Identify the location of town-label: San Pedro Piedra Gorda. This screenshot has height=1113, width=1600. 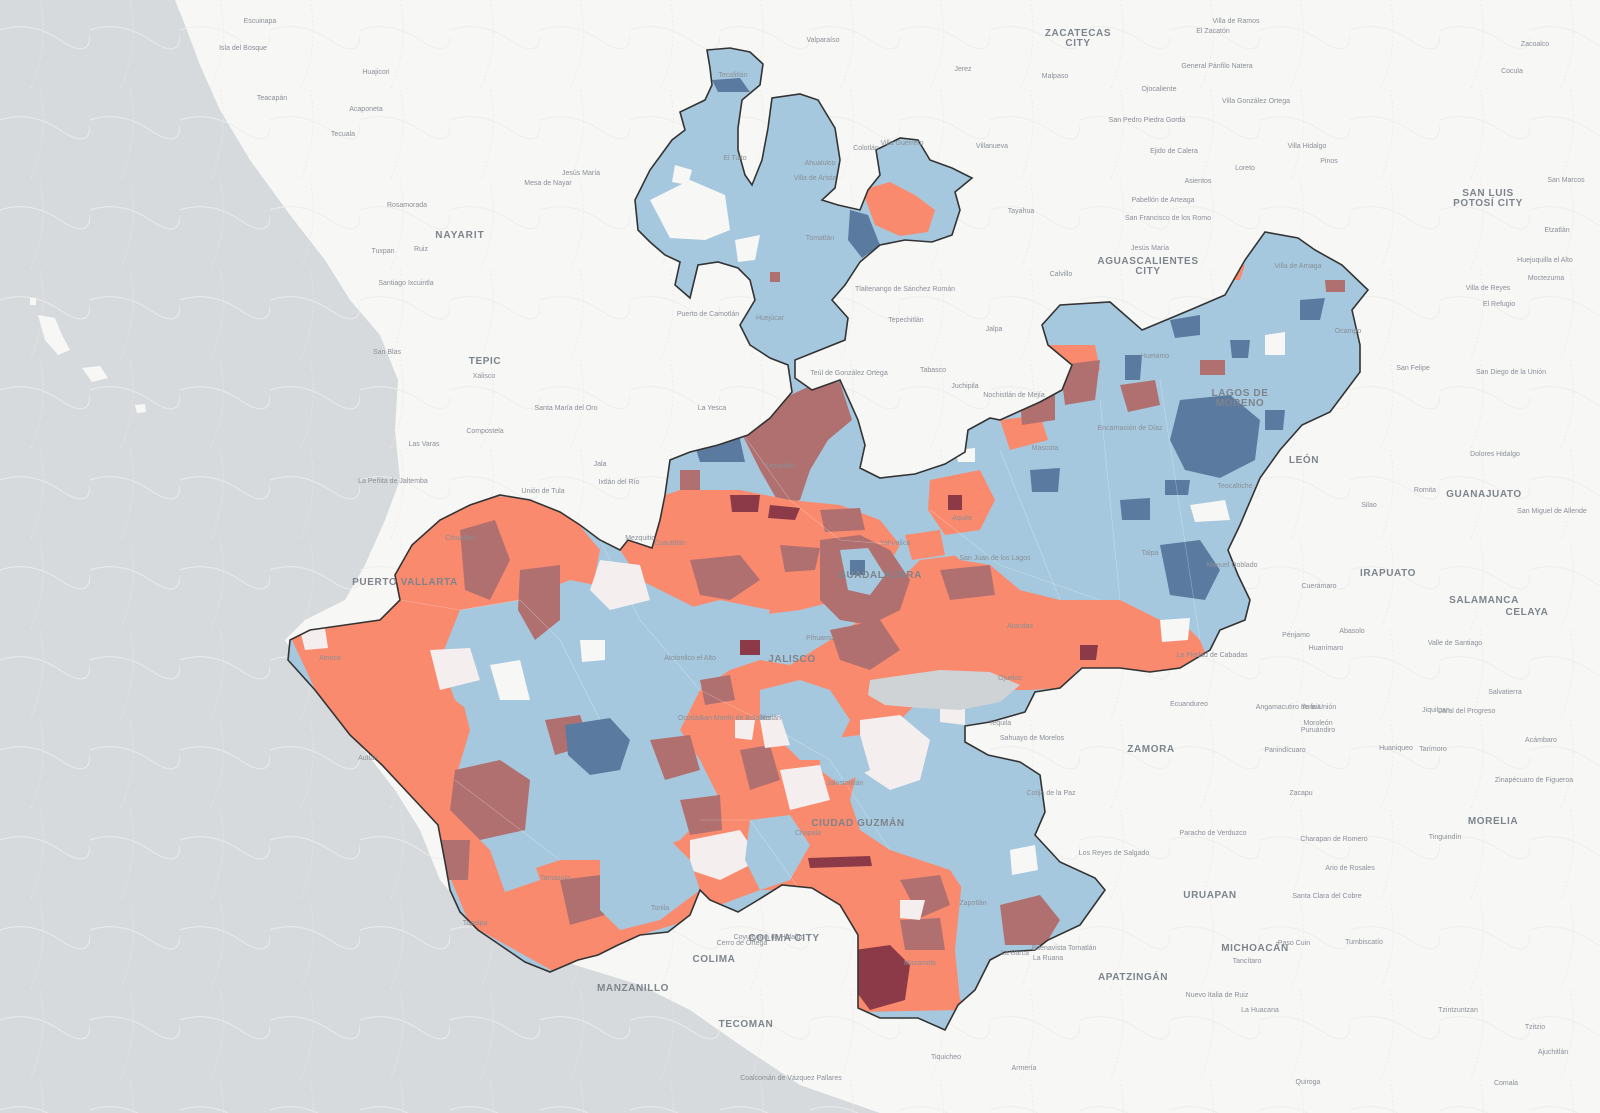
(1147, 120).